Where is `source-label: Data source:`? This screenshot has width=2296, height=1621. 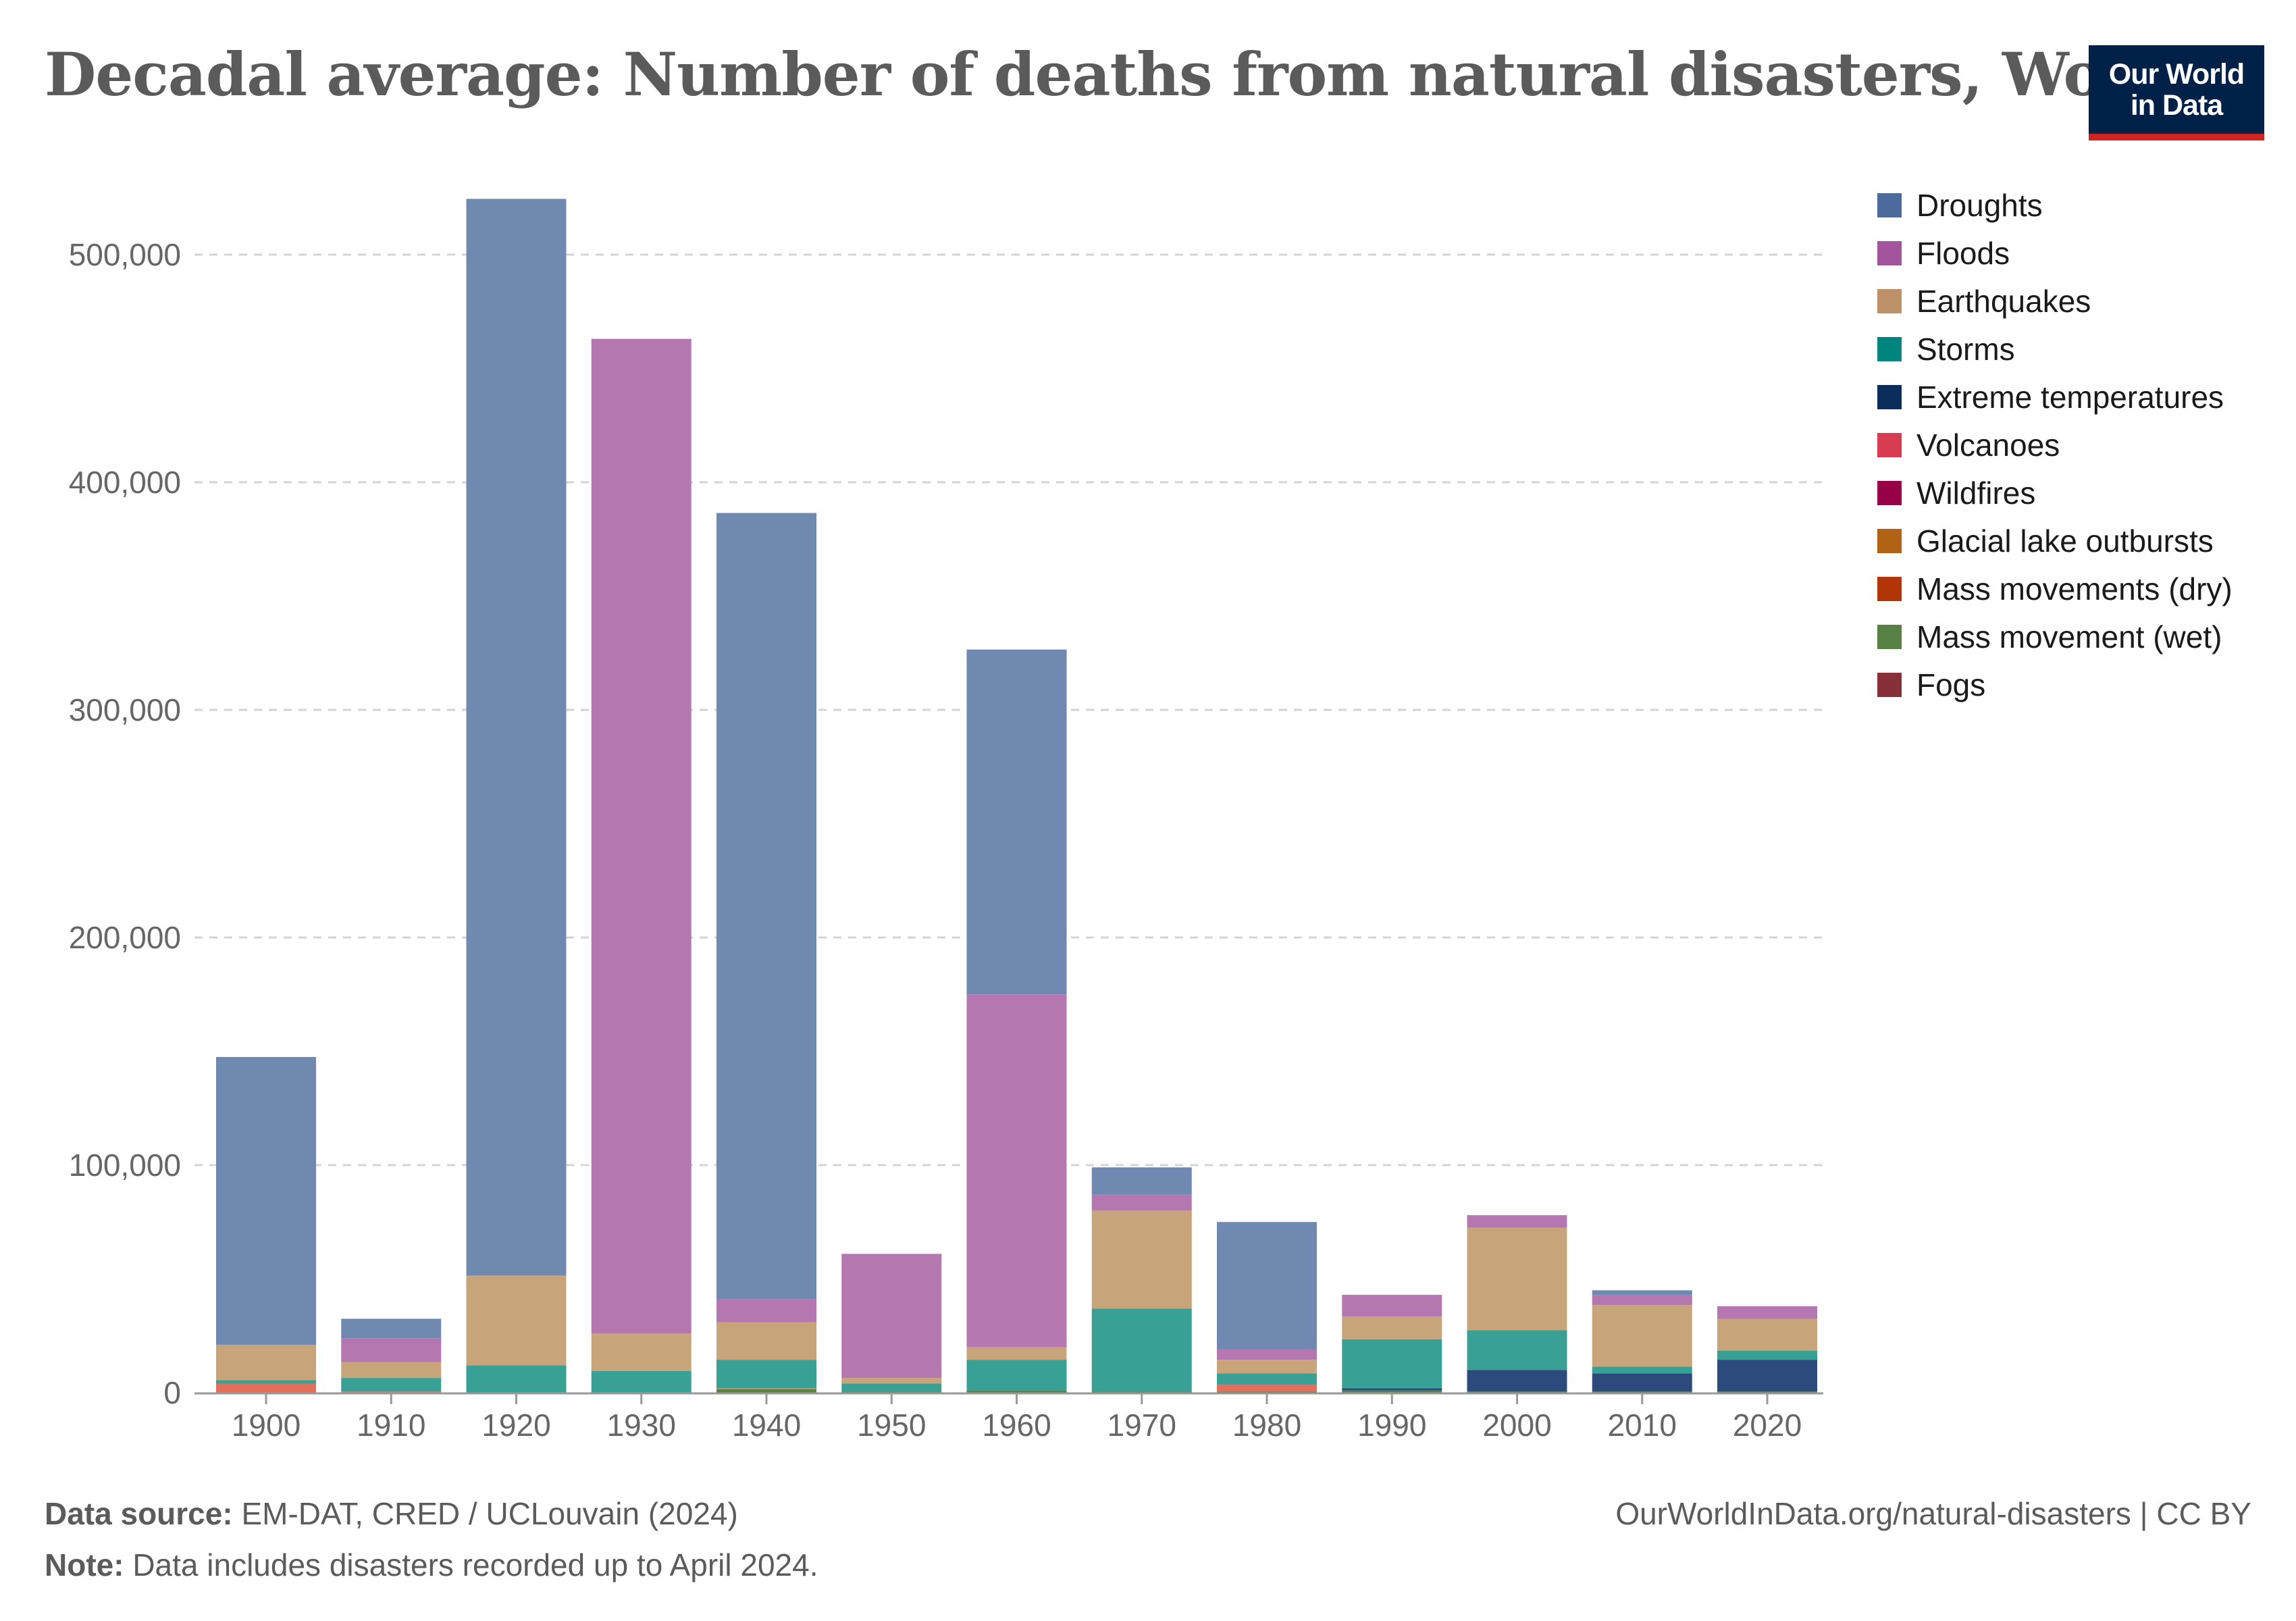
source-label: Data source: is located at coordinates (139, 1513).